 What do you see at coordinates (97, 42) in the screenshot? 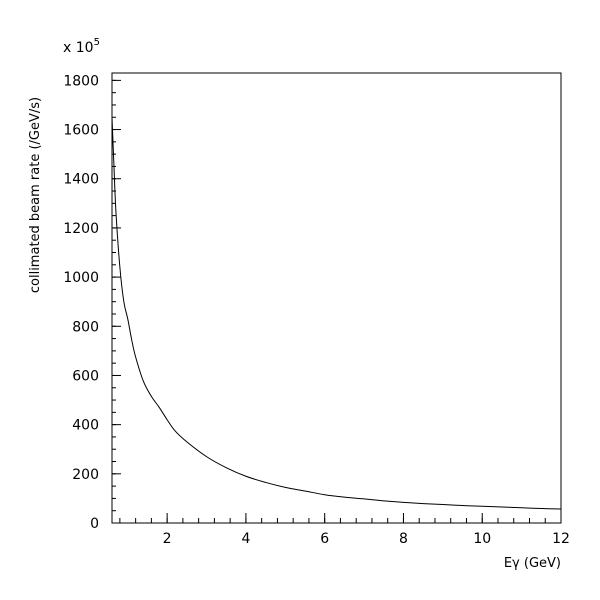
I see `y-multiplier-exponent: 5` at bounding box center [97, 42].